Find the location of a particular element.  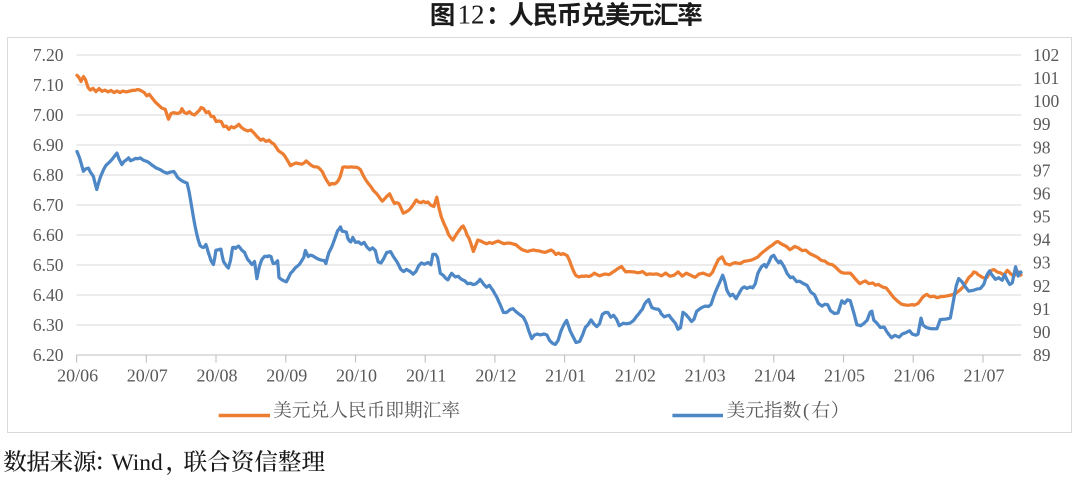

svg-text: 6.90 is located at coordinates (48, 145).